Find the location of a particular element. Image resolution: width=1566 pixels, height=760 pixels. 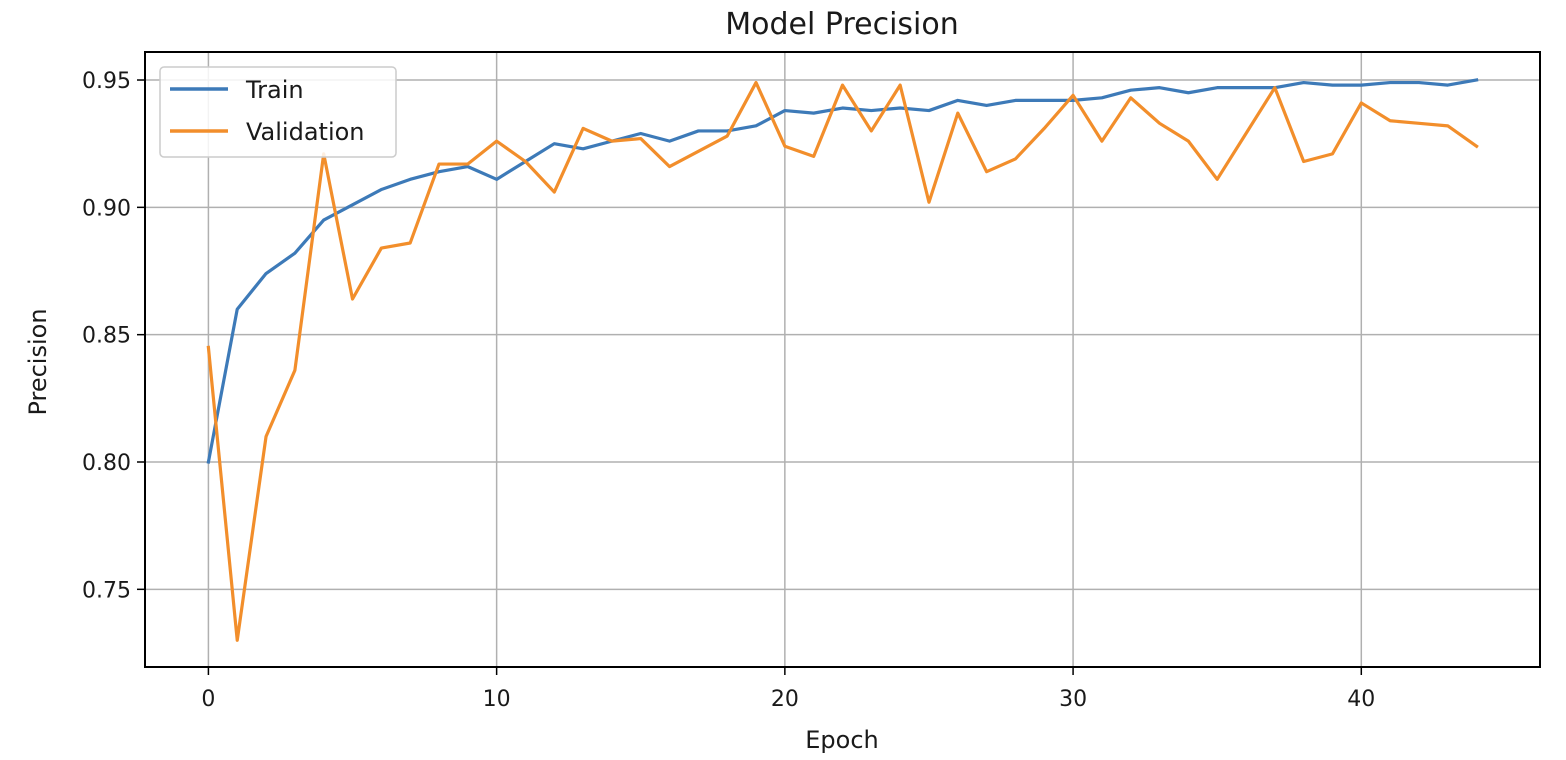

y-axis-label: Precision is located at coordinates (38, 361).